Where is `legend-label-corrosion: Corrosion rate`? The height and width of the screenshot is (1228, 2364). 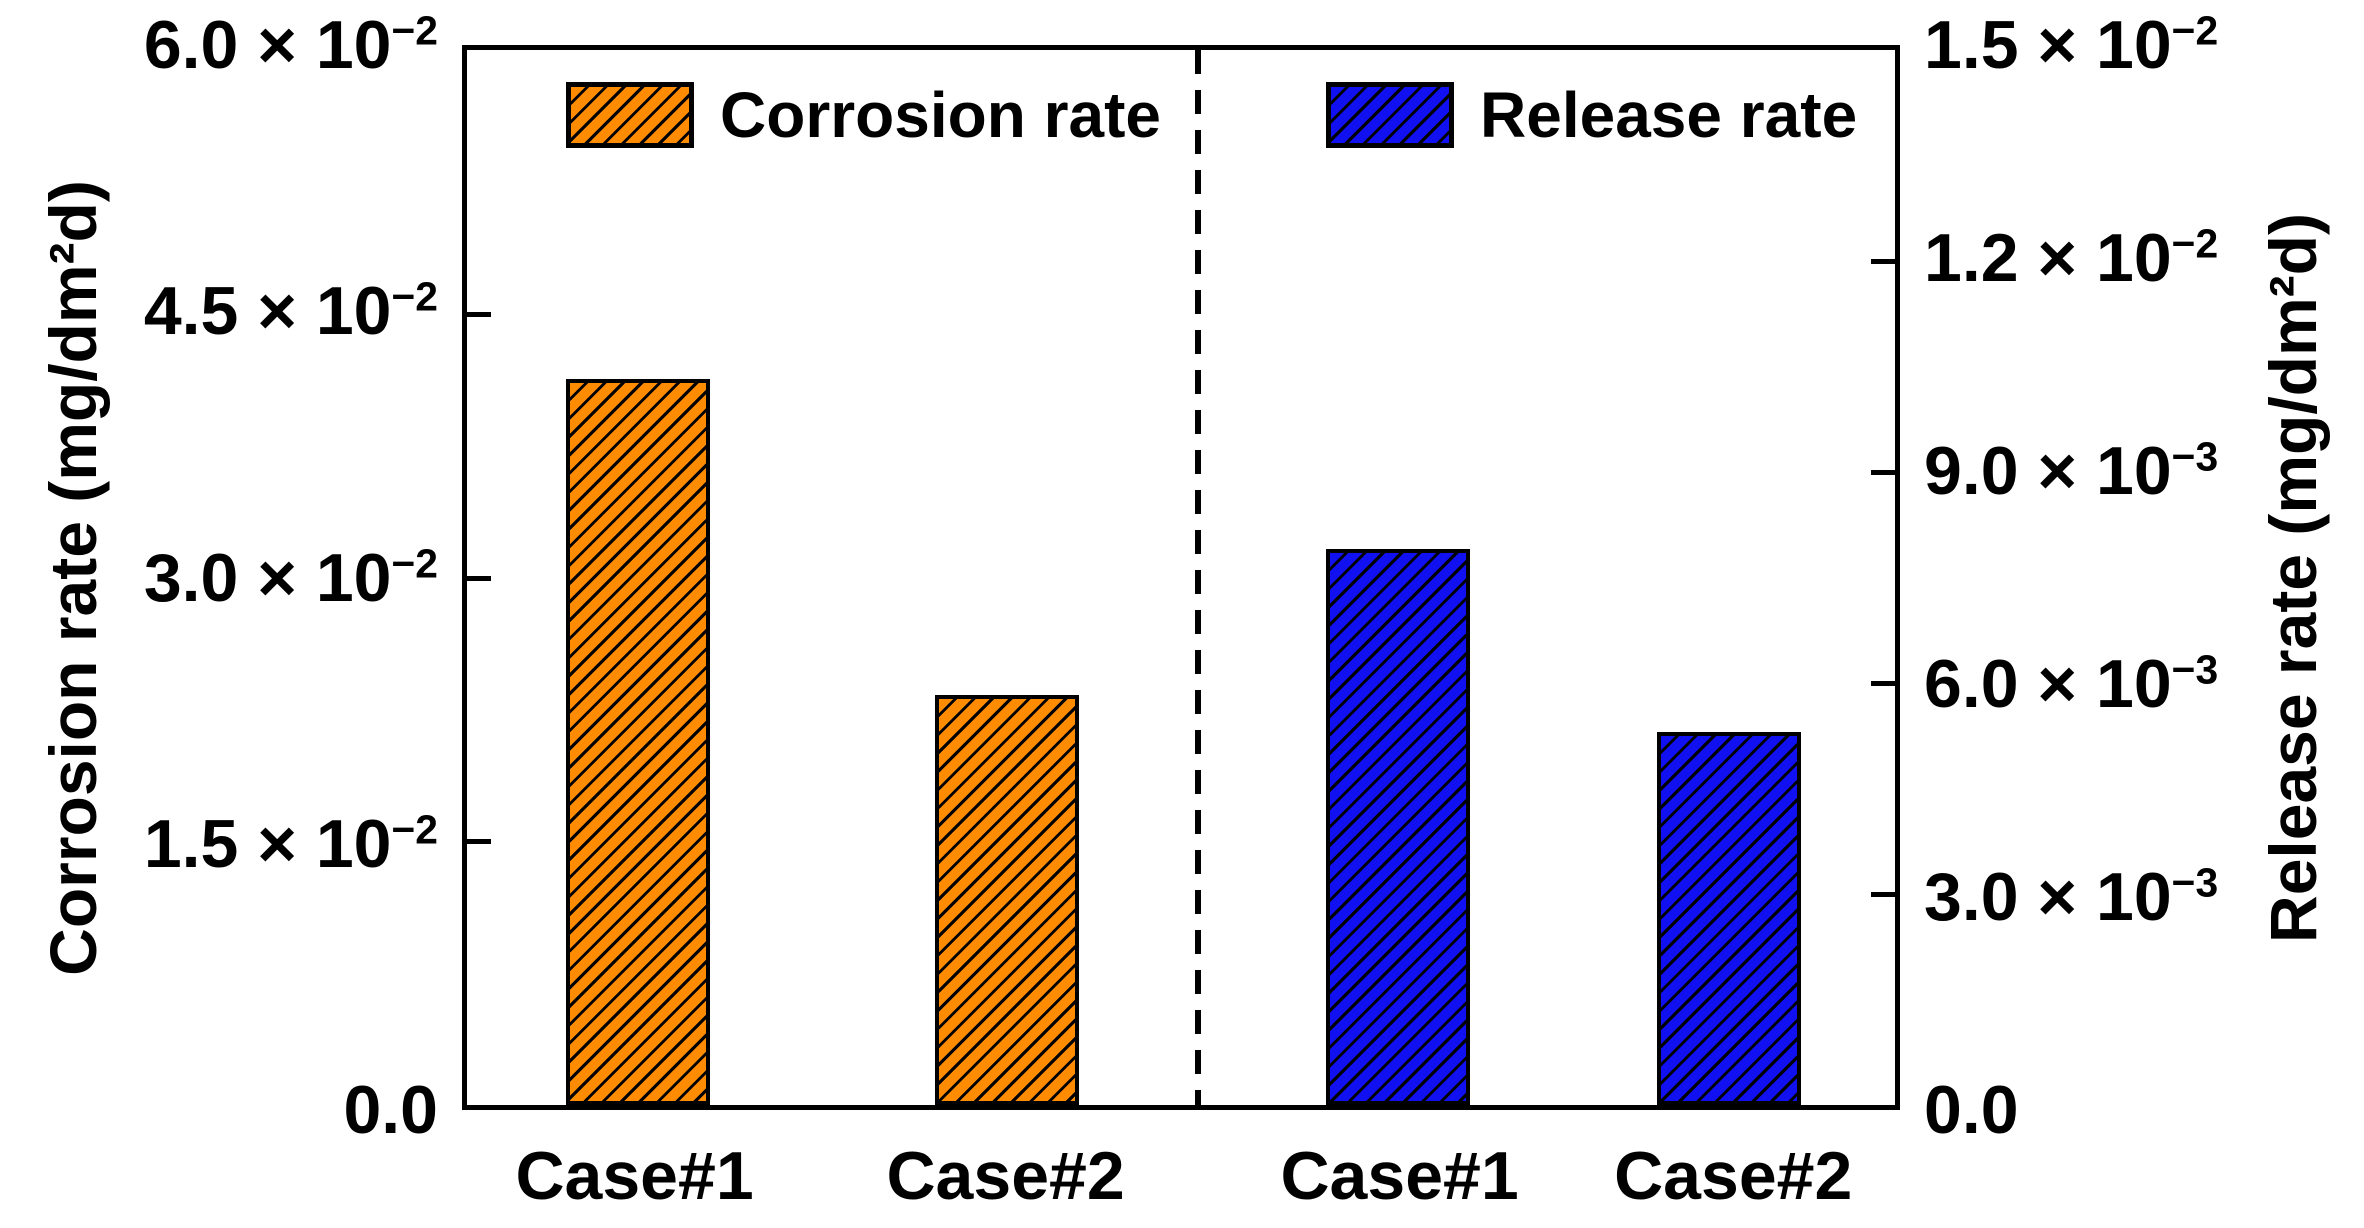 legend-label-corrosion: Corrosion rate is located at coordinates (940, 115).